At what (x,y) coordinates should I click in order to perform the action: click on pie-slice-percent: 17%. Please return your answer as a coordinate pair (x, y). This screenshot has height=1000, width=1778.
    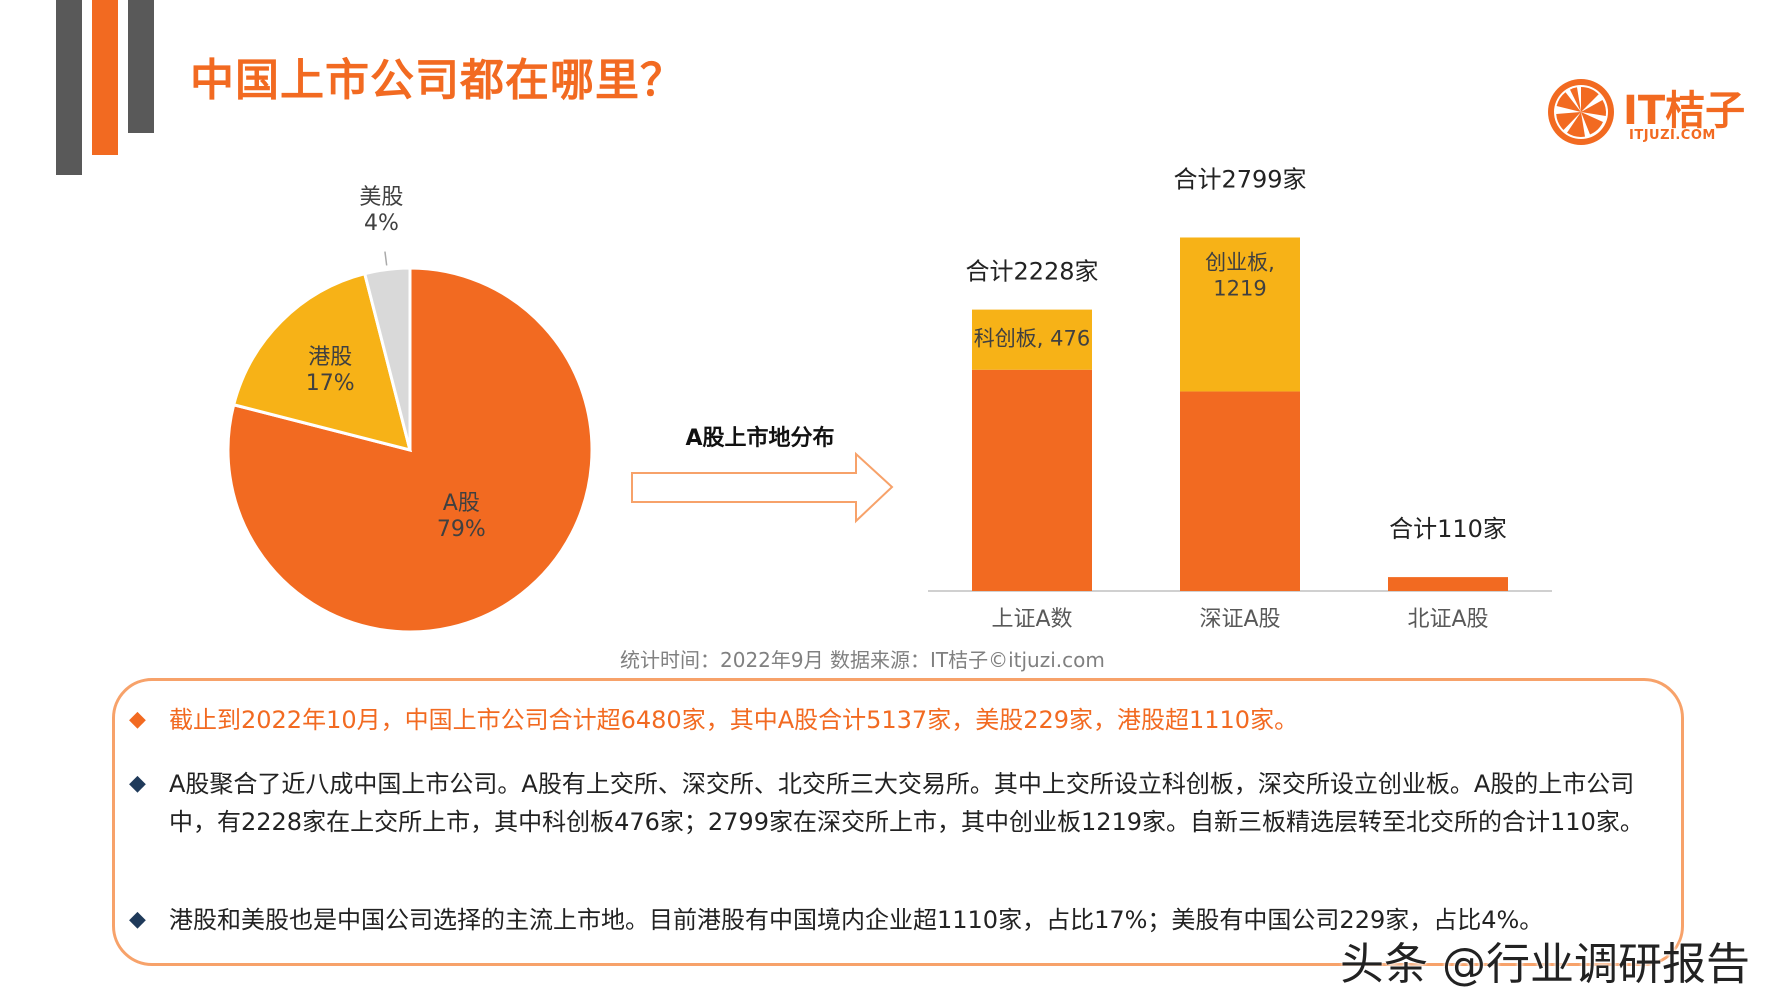
    Looking at the image, I should click on (330, 383).